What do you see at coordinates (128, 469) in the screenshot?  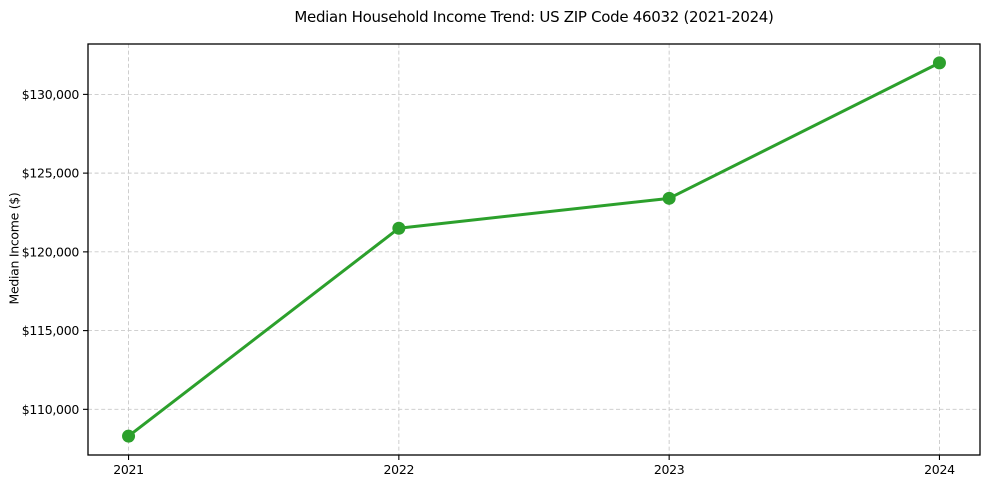 I see `x-tick-label: 2021` at bounding box center [128, 469].